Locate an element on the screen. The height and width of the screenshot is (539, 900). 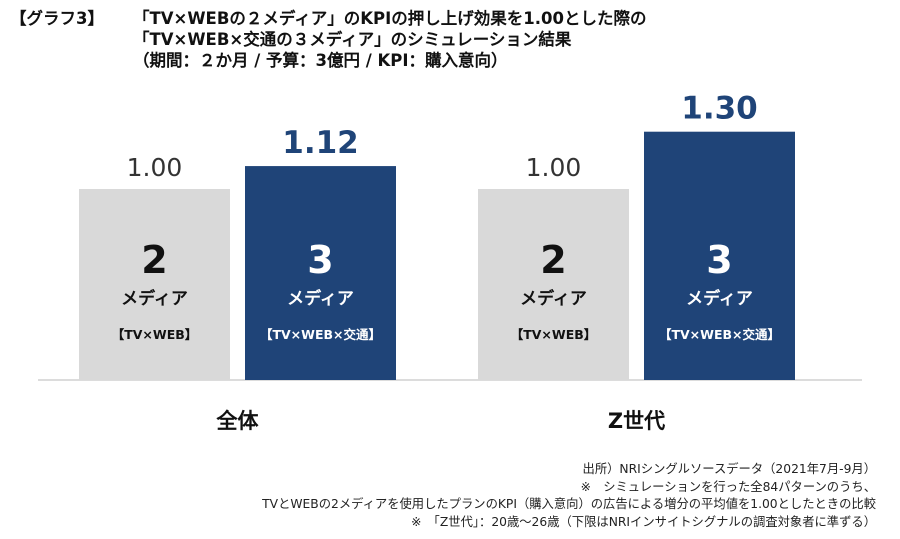
footnote-1: ※ シミュレーションを行った全84パターンのうち、 is located at coordinates (728, 486).